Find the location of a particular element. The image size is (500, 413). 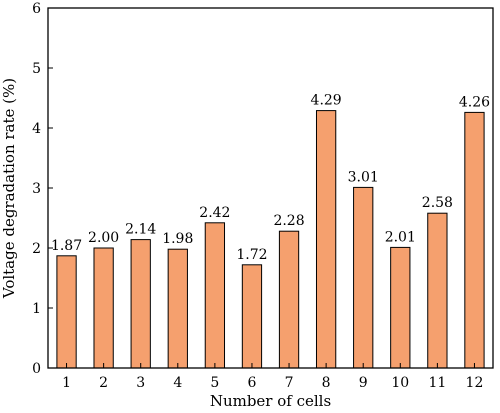

x-tick-label-6: 6 is located at coordinates (251, 383).